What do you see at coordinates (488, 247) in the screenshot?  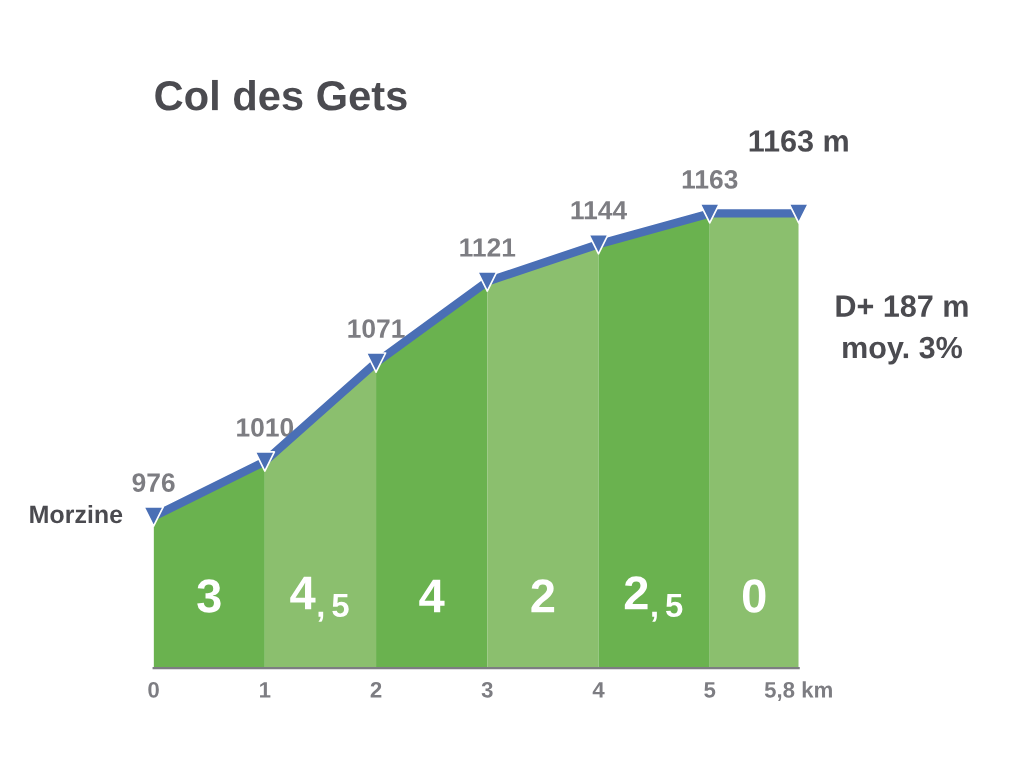 I see `data-label: 1121` at bounding box center [488, 247].